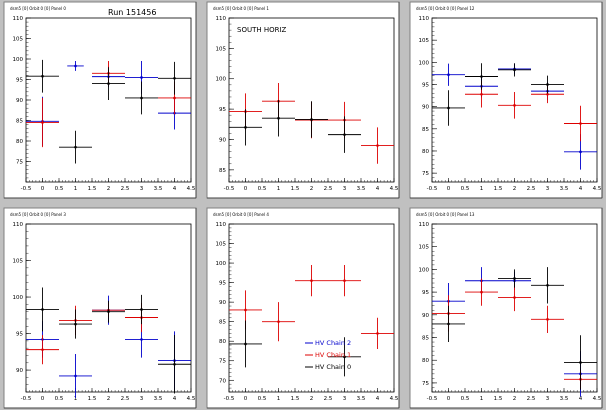 Image resolution: width=606 pixels, height=410 pixels. What do you see at coordinates (333, 367) in the screenshot?
I see `legend-label: HV Chain 0` at bounding box center [333, 367].